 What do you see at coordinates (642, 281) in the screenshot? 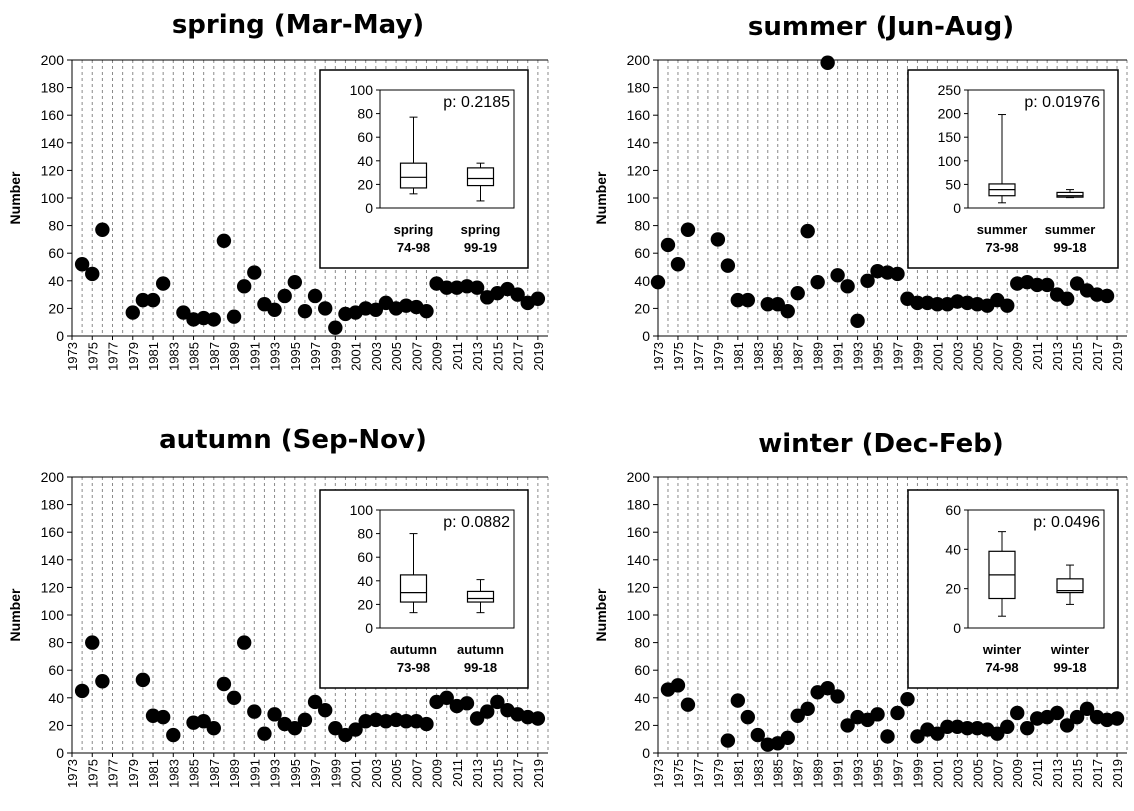
I see `y-tick-label: 40` at bounding box center [642, 281].